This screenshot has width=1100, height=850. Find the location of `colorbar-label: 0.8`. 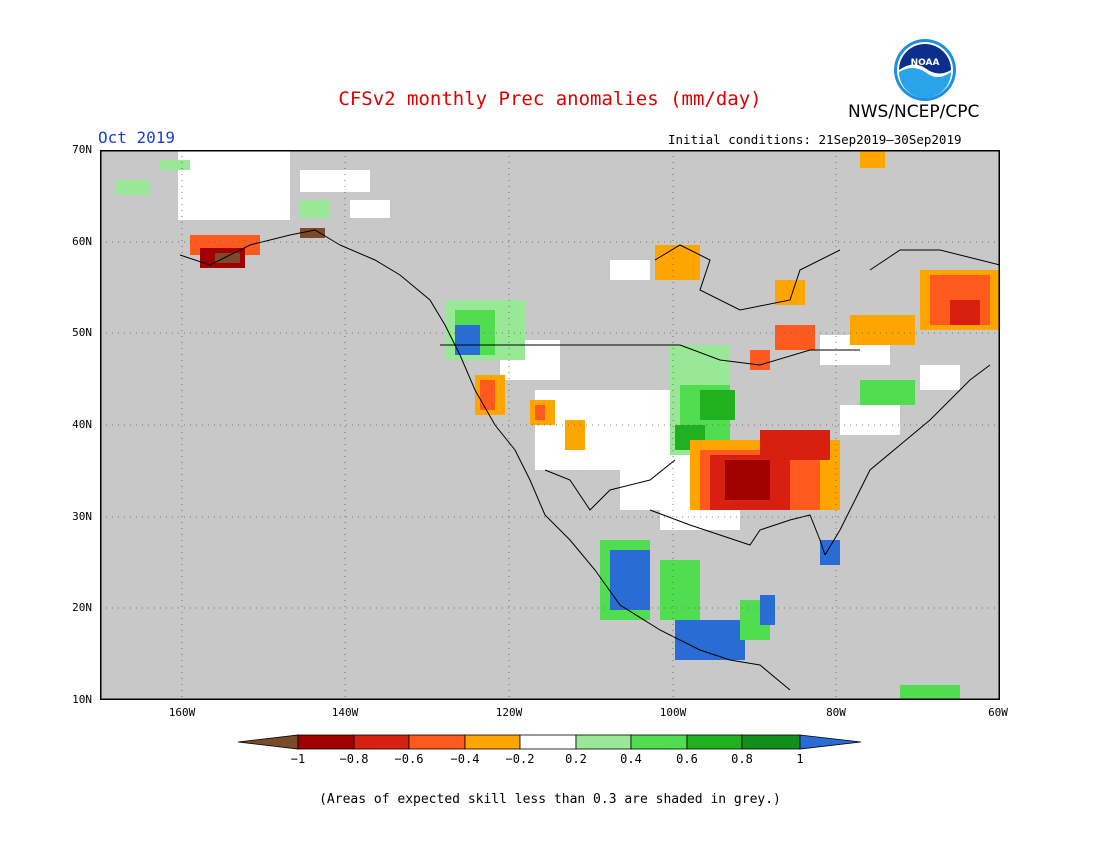

colorbar-label: 0.8 is located at coordinates (742, 759).